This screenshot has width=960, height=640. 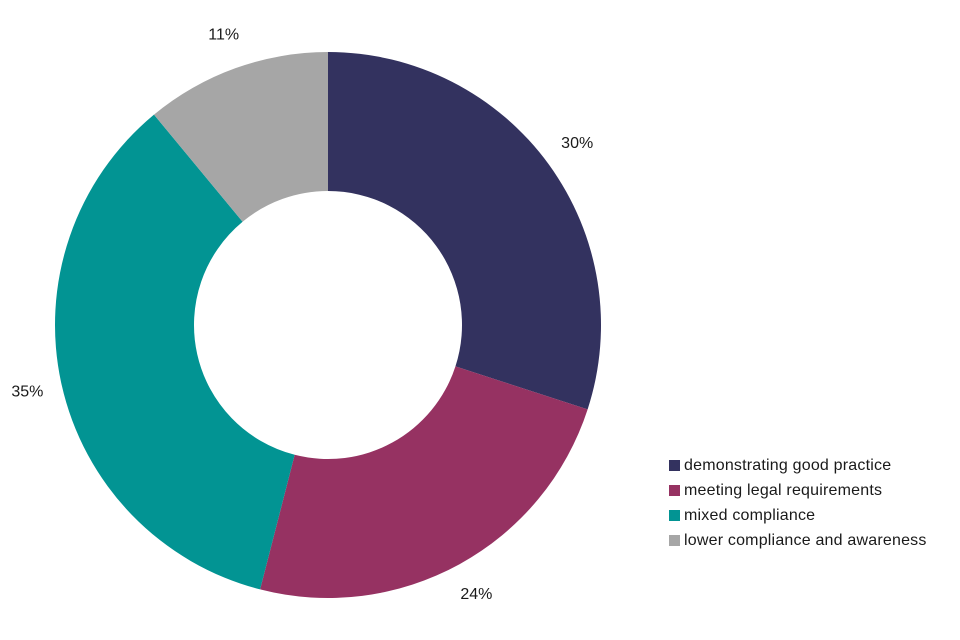 What do you see at coordinates (577, 143) in the screenshot?
I see `data-label-demonstrating-good-practice: 30%` at bounding box center [577, 143].